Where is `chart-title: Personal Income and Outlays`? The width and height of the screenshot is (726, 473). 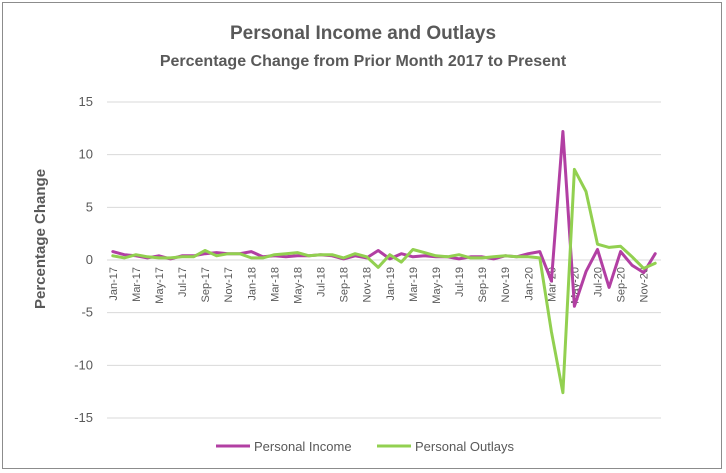
chart-title: Personal Income and Outlays is located at coordinates (363, 33).